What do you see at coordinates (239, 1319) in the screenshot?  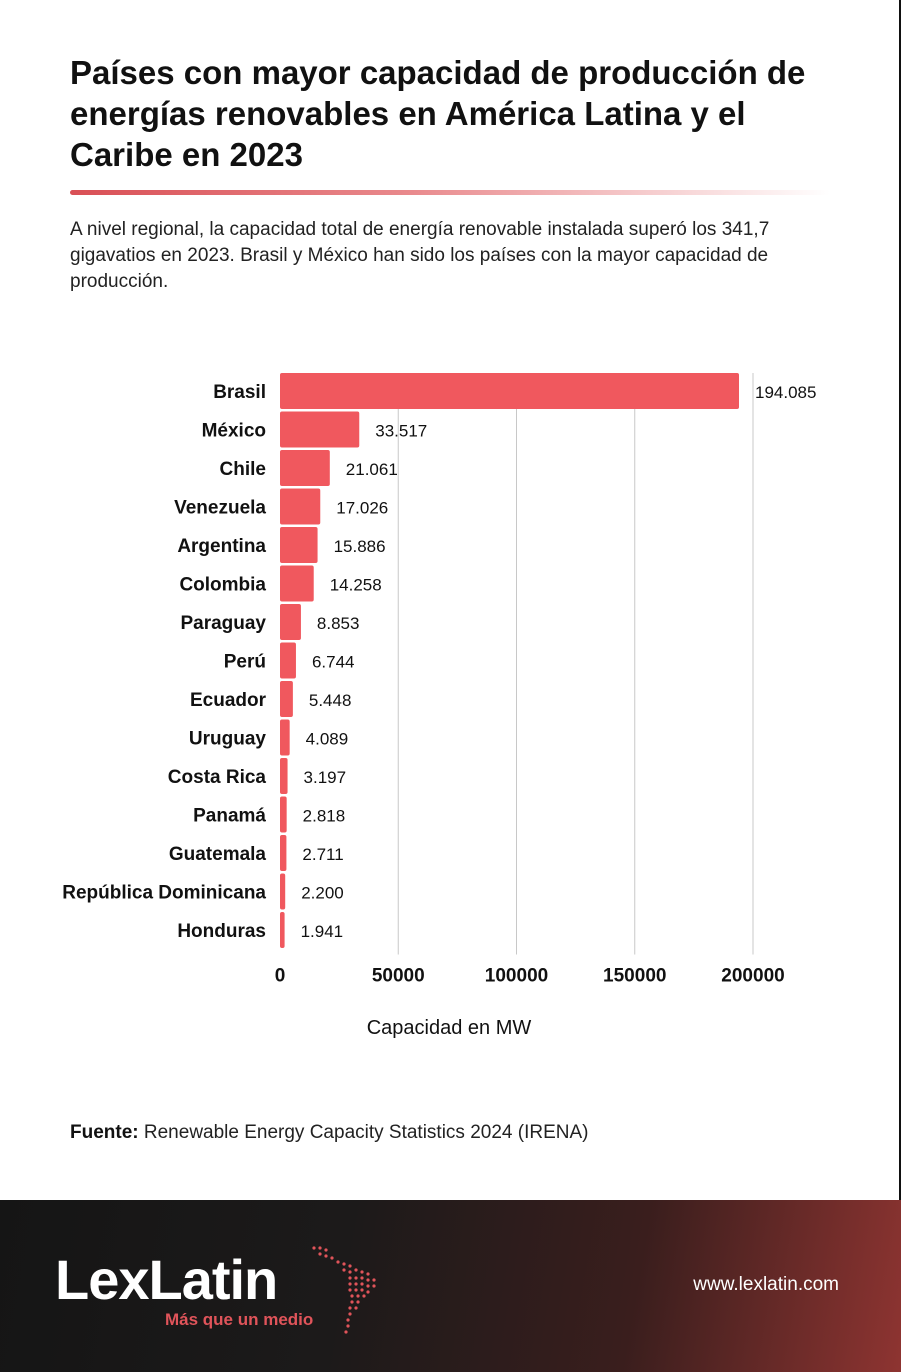 I see `tagline: Más que un medio` at bounding box center [239, 1319].